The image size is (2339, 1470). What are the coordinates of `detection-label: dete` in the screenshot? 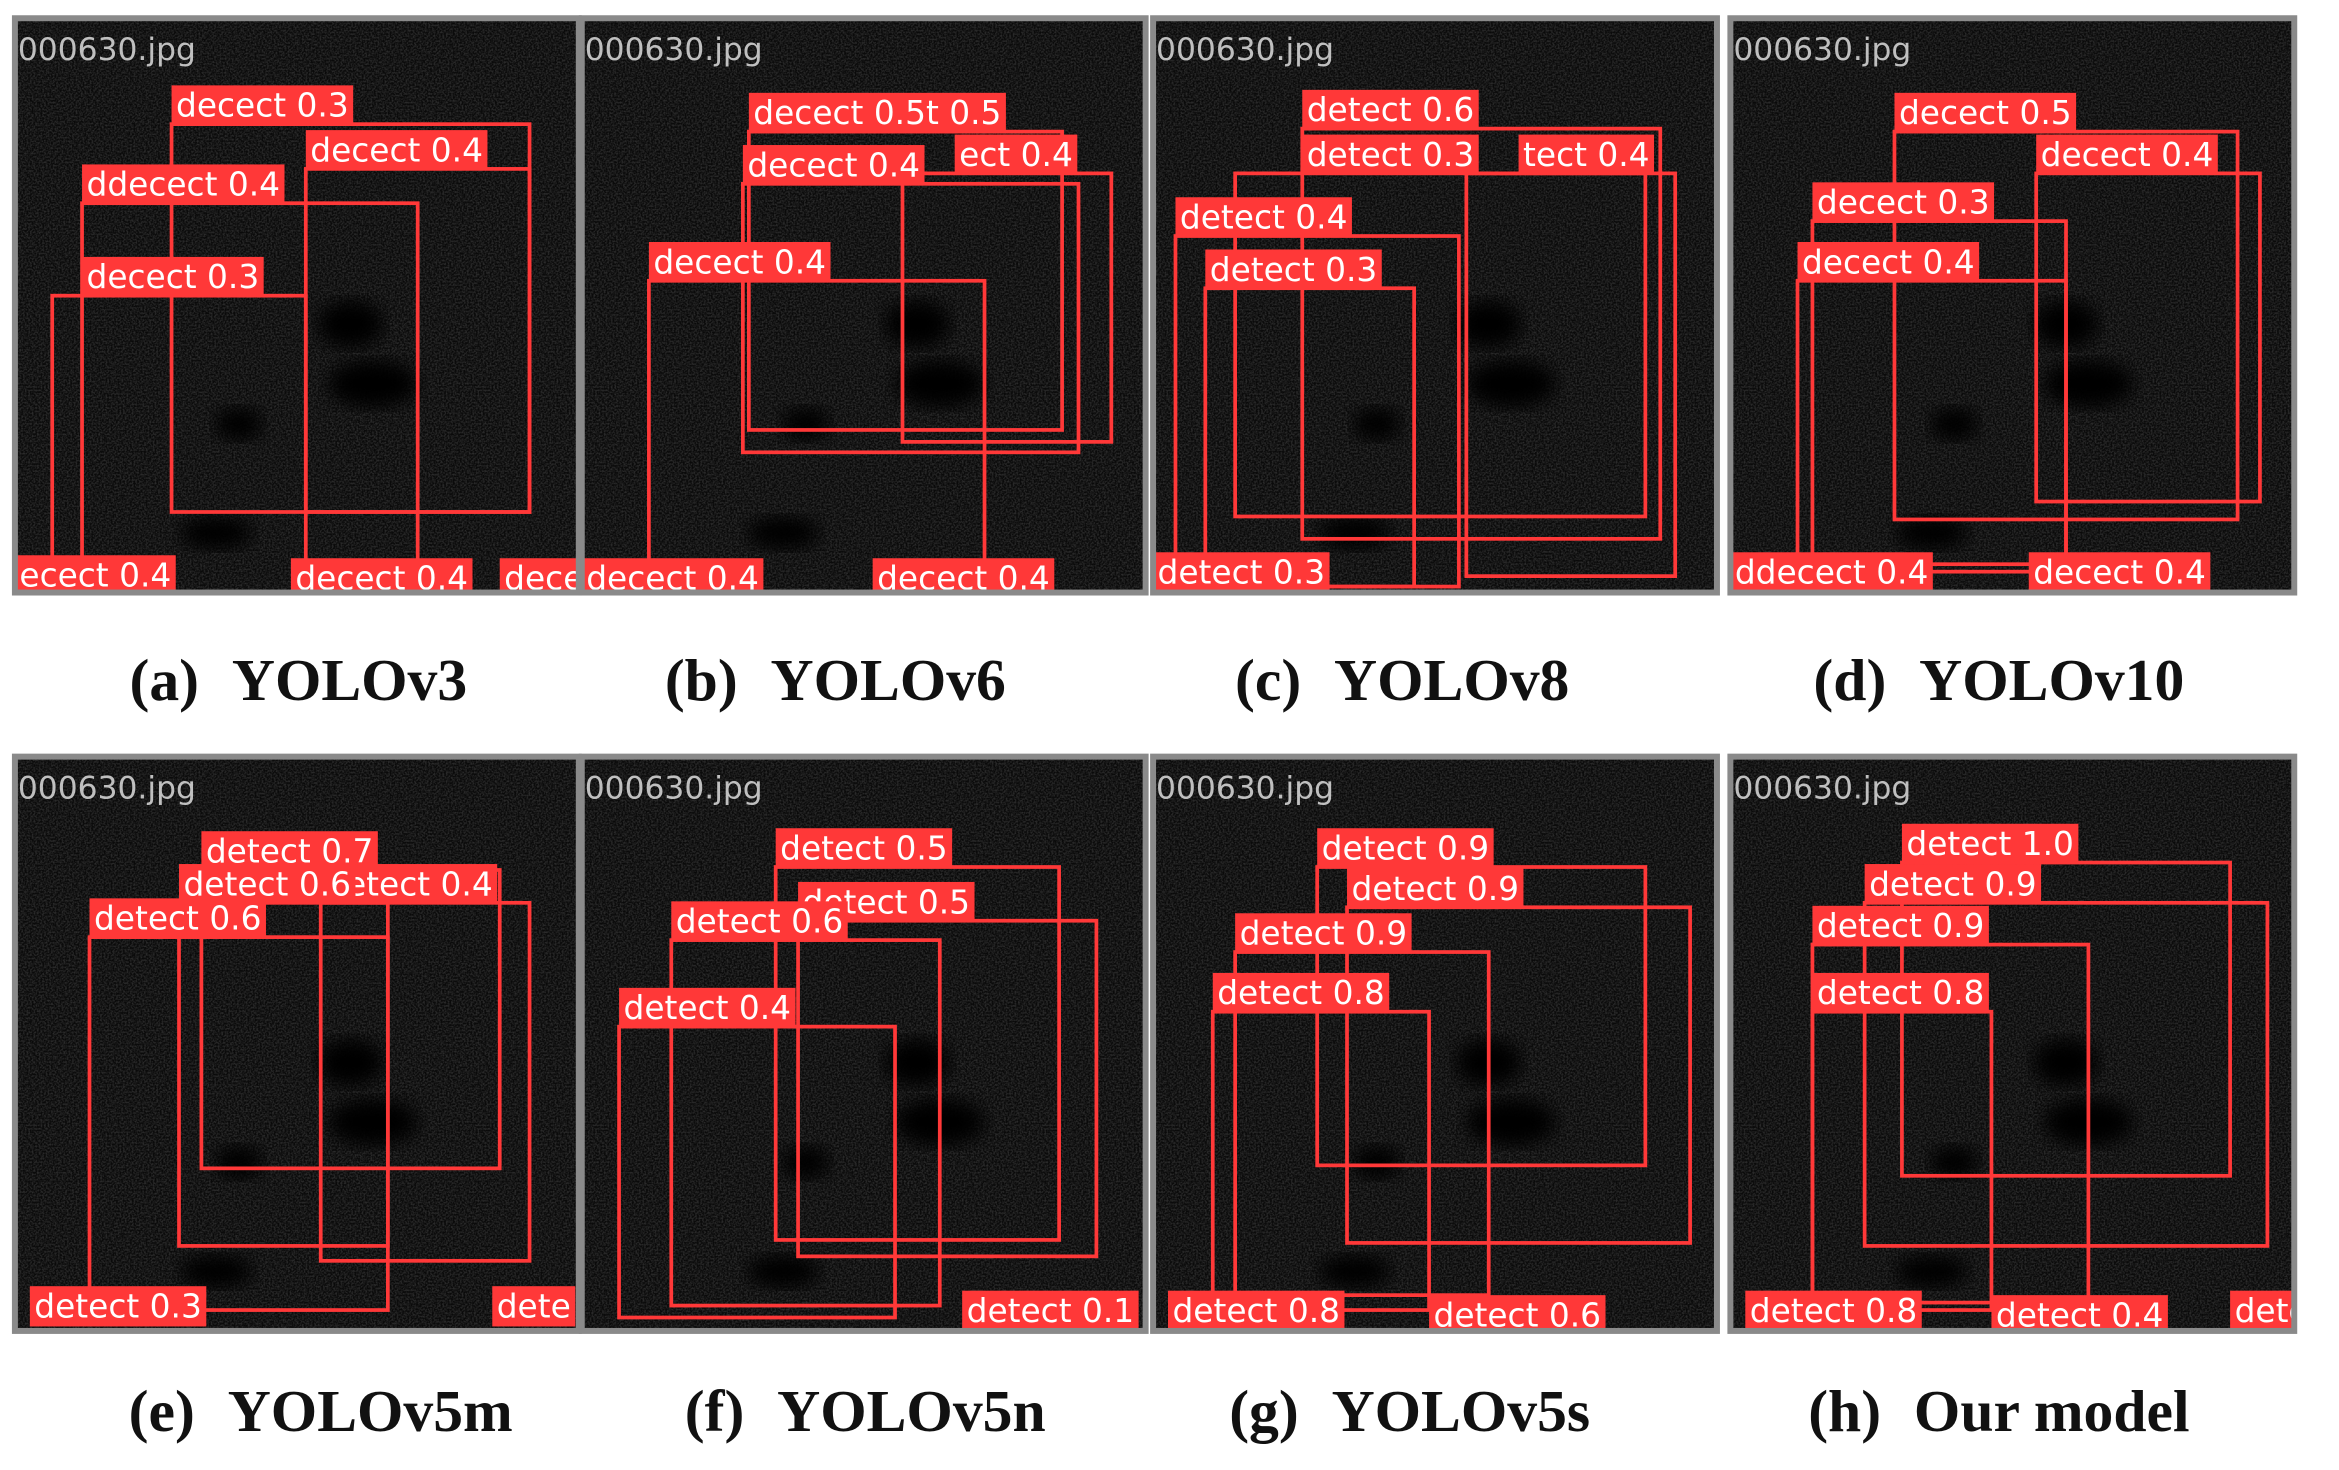 It's located at (534, 1307).